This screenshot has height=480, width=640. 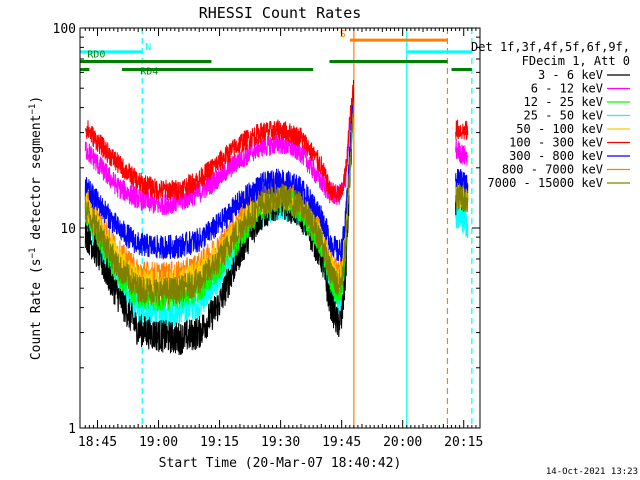 What do you see at coordinates (36, 309) in the screenshot?
I see `y-axis-label-pre: Count Rate (s` at bounding box center [36, 309].